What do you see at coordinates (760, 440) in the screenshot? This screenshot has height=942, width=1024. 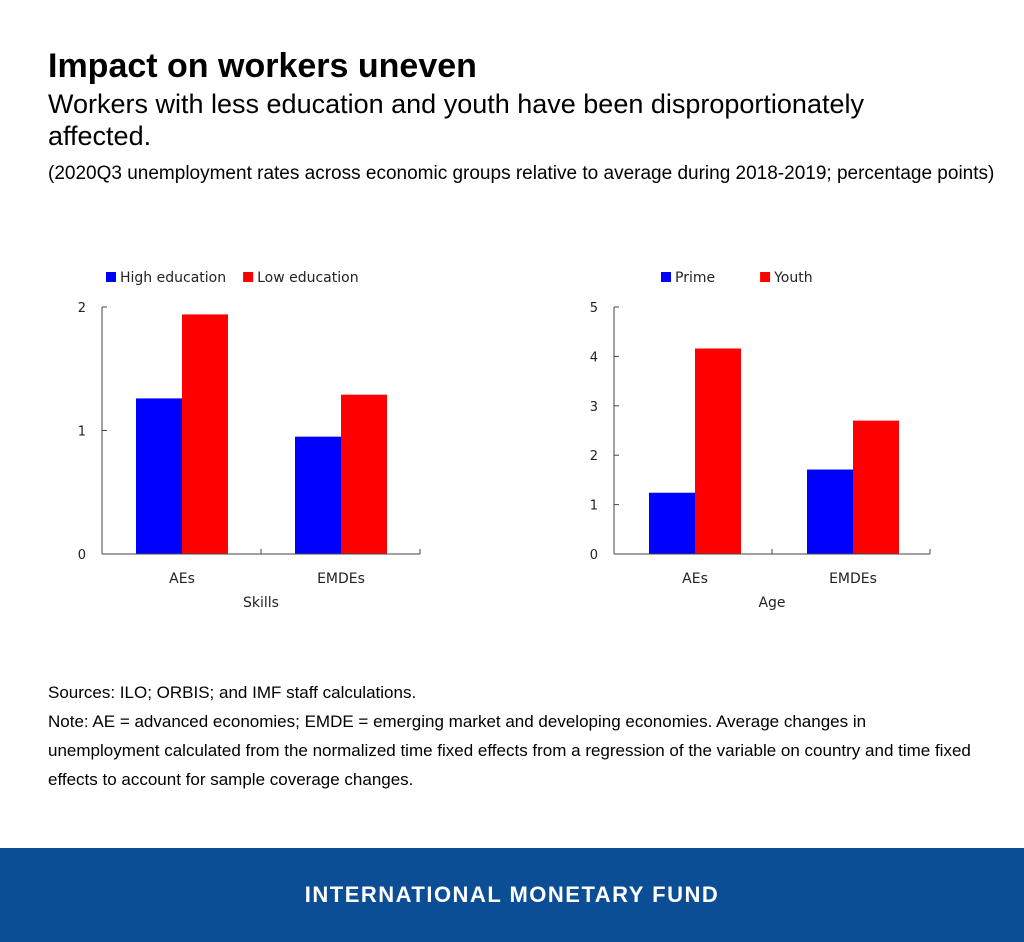 I see `chart-panel-2: Prime Youth 0 1 2 3 4 5 AEs EMDEs Age` at bounding box center [760, 440].